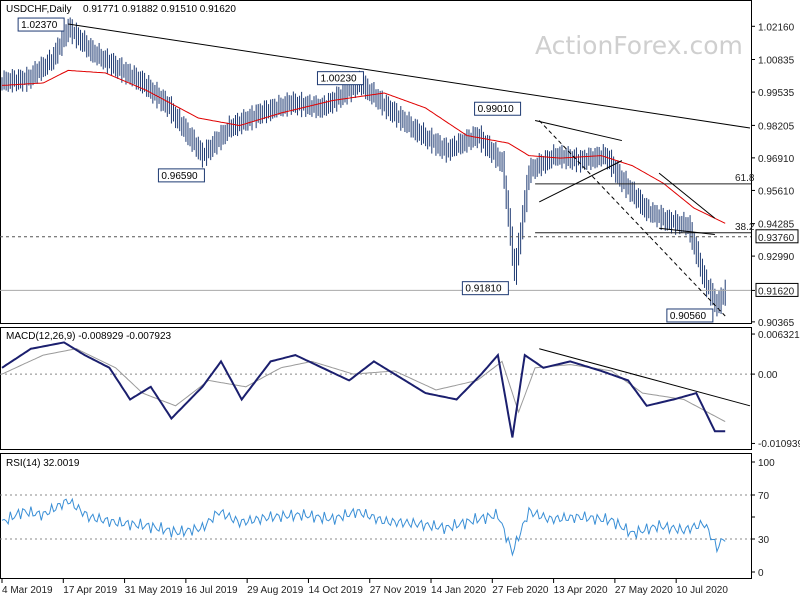 The height and width of the screenshot is (600, 800). I want to click on x-axis-label: 13 Apr 2020, so click(581, 590).